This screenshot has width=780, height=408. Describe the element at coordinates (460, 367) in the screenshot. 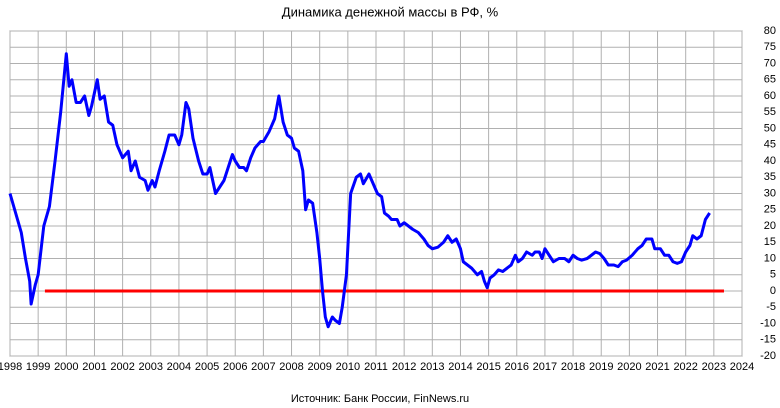

I see `x-tick-label: 2014` at that location.